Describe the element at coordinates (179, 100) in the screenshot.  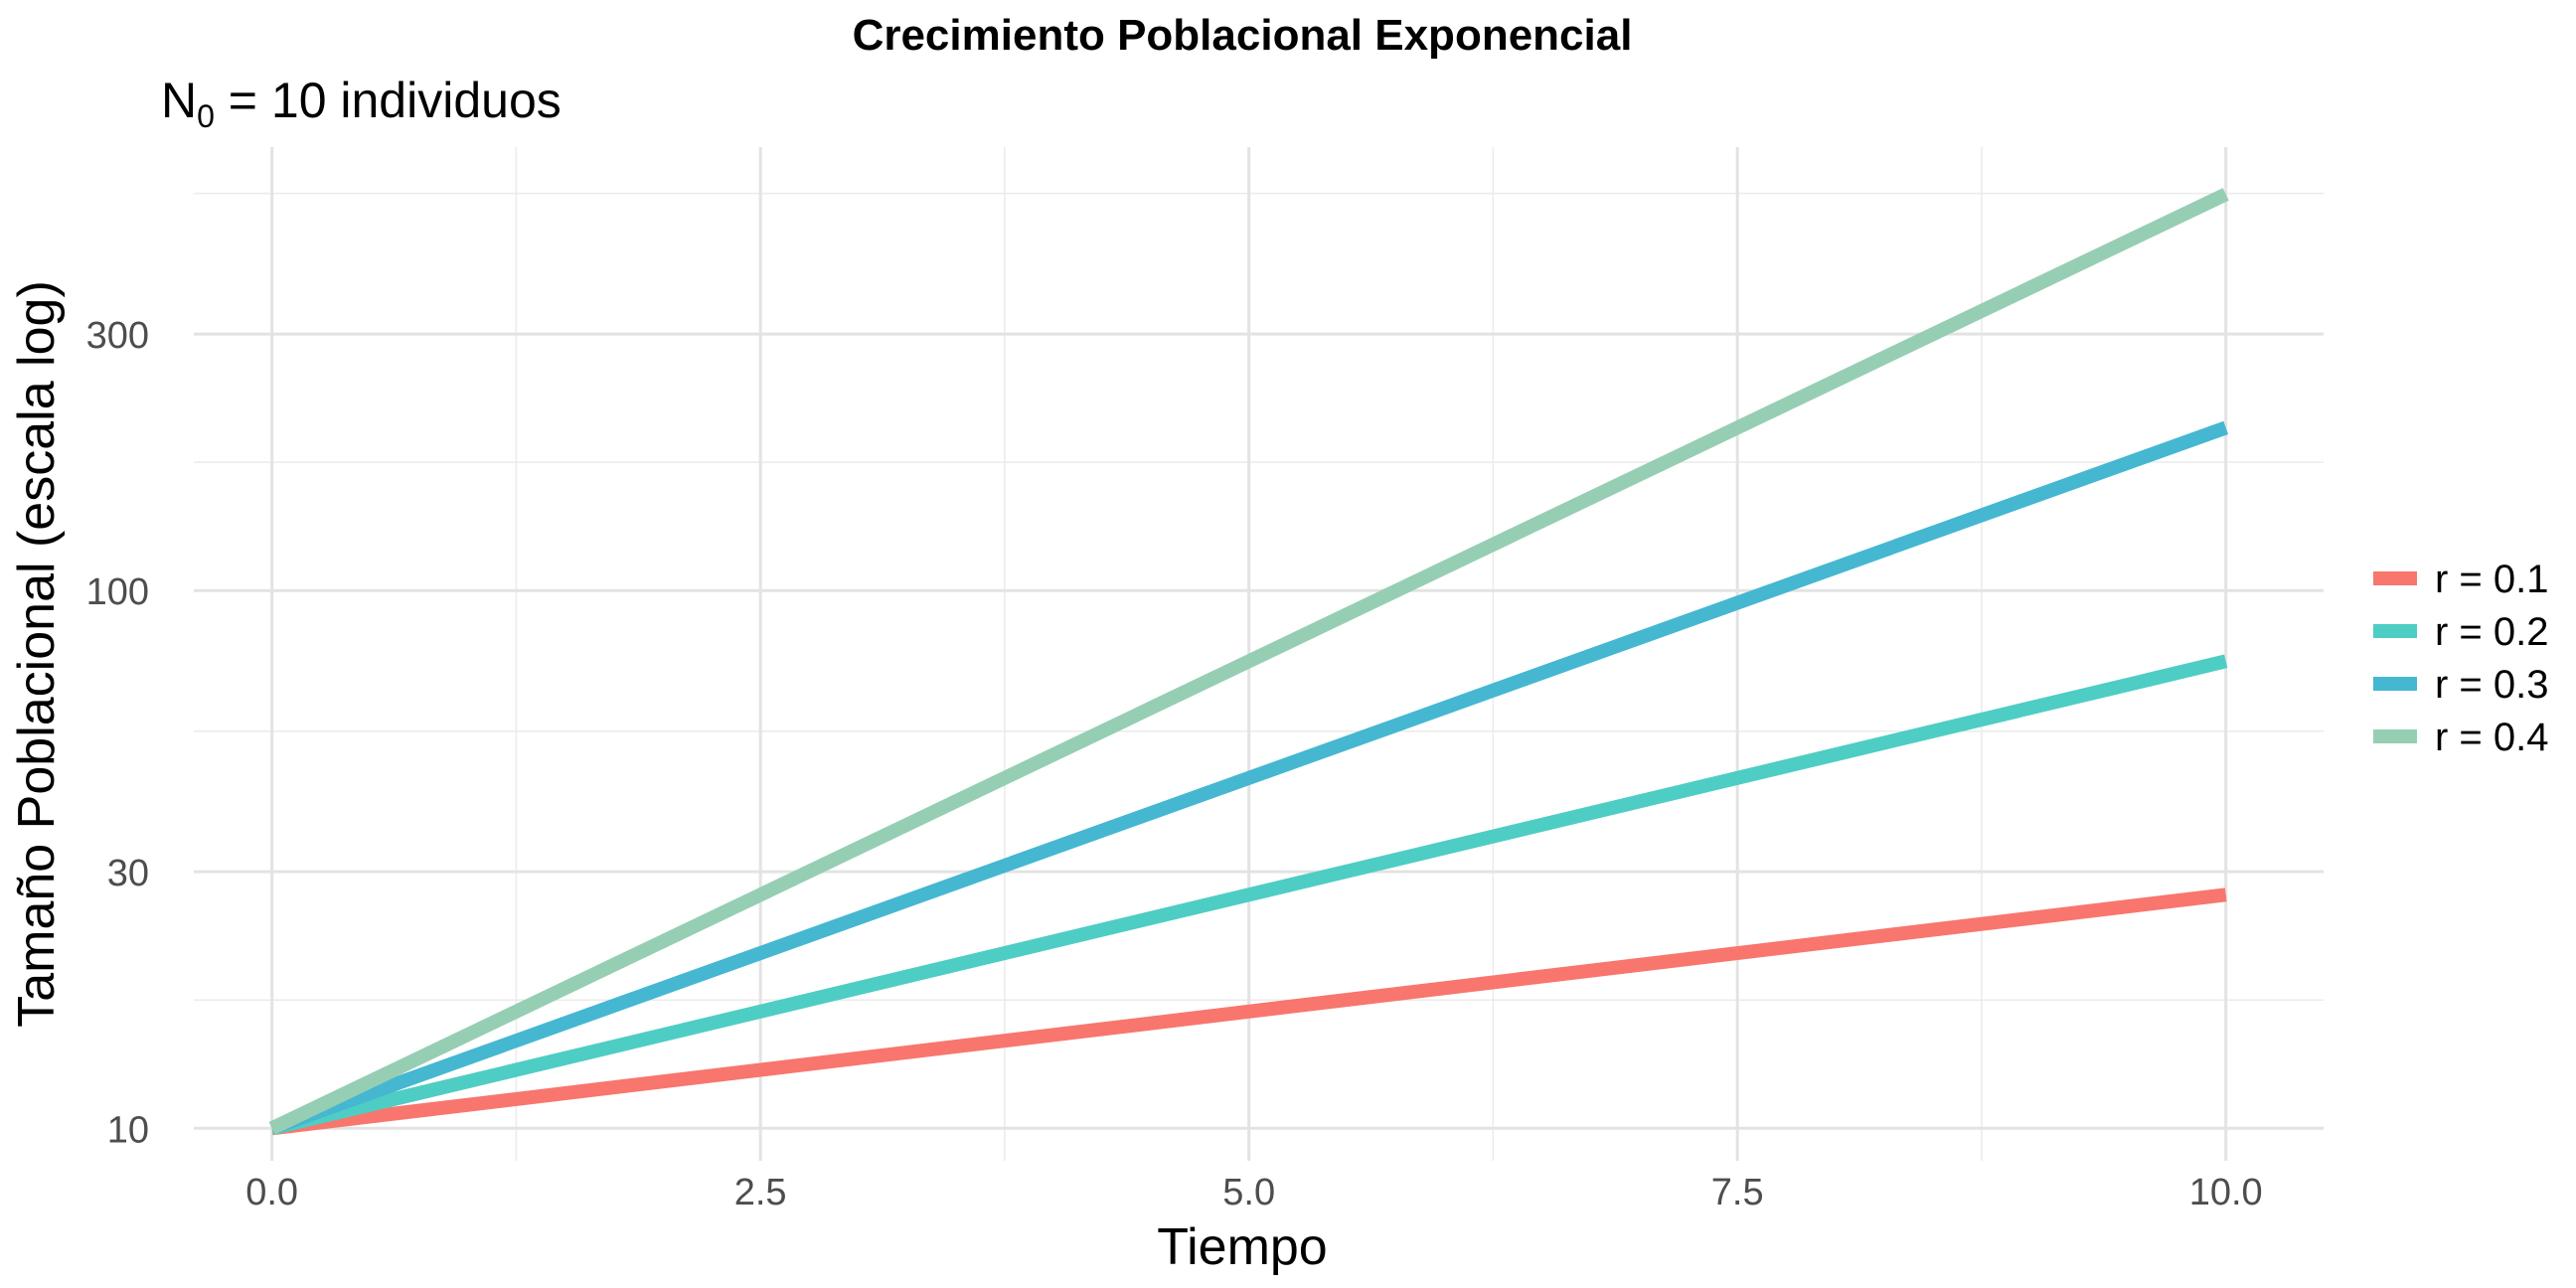
I see `subtitle-symbol: N` at that location.